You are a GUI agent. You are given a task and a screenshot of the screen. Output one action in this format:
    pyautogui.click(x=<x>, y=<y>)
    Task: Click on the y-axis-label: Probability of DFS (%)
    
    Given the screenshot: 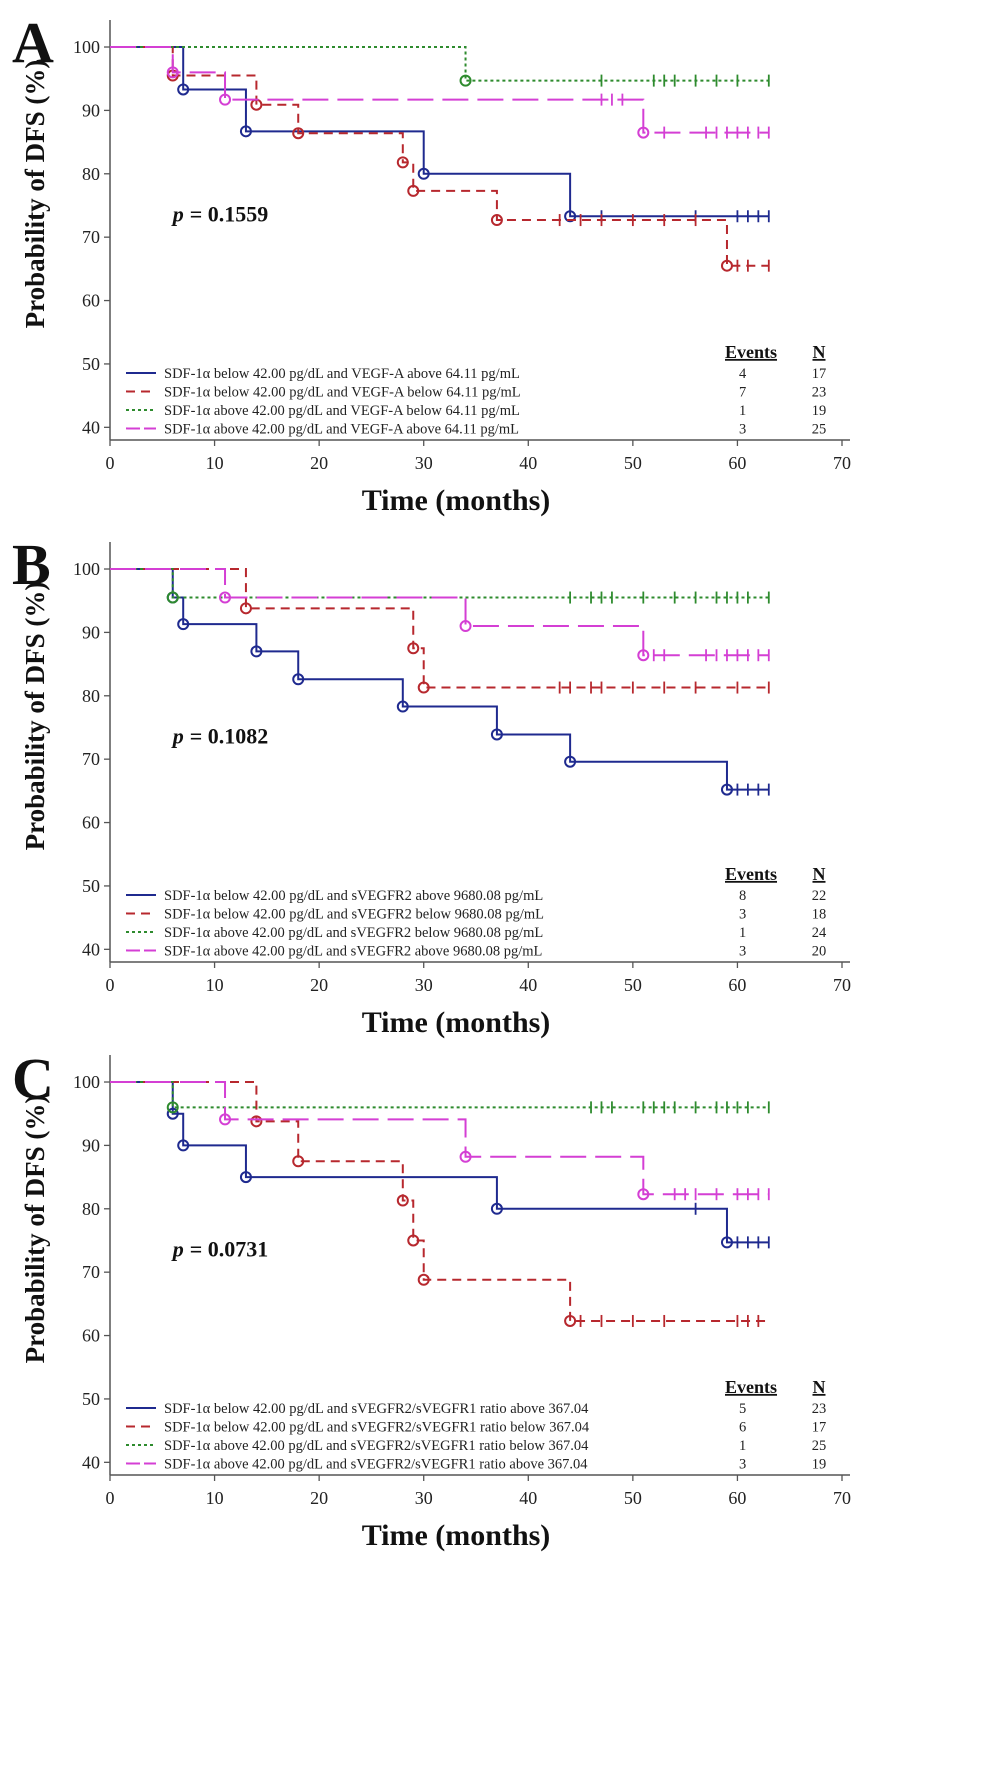 What is the action you would take?
    pyautogui.click(x=35, y=1229)
    